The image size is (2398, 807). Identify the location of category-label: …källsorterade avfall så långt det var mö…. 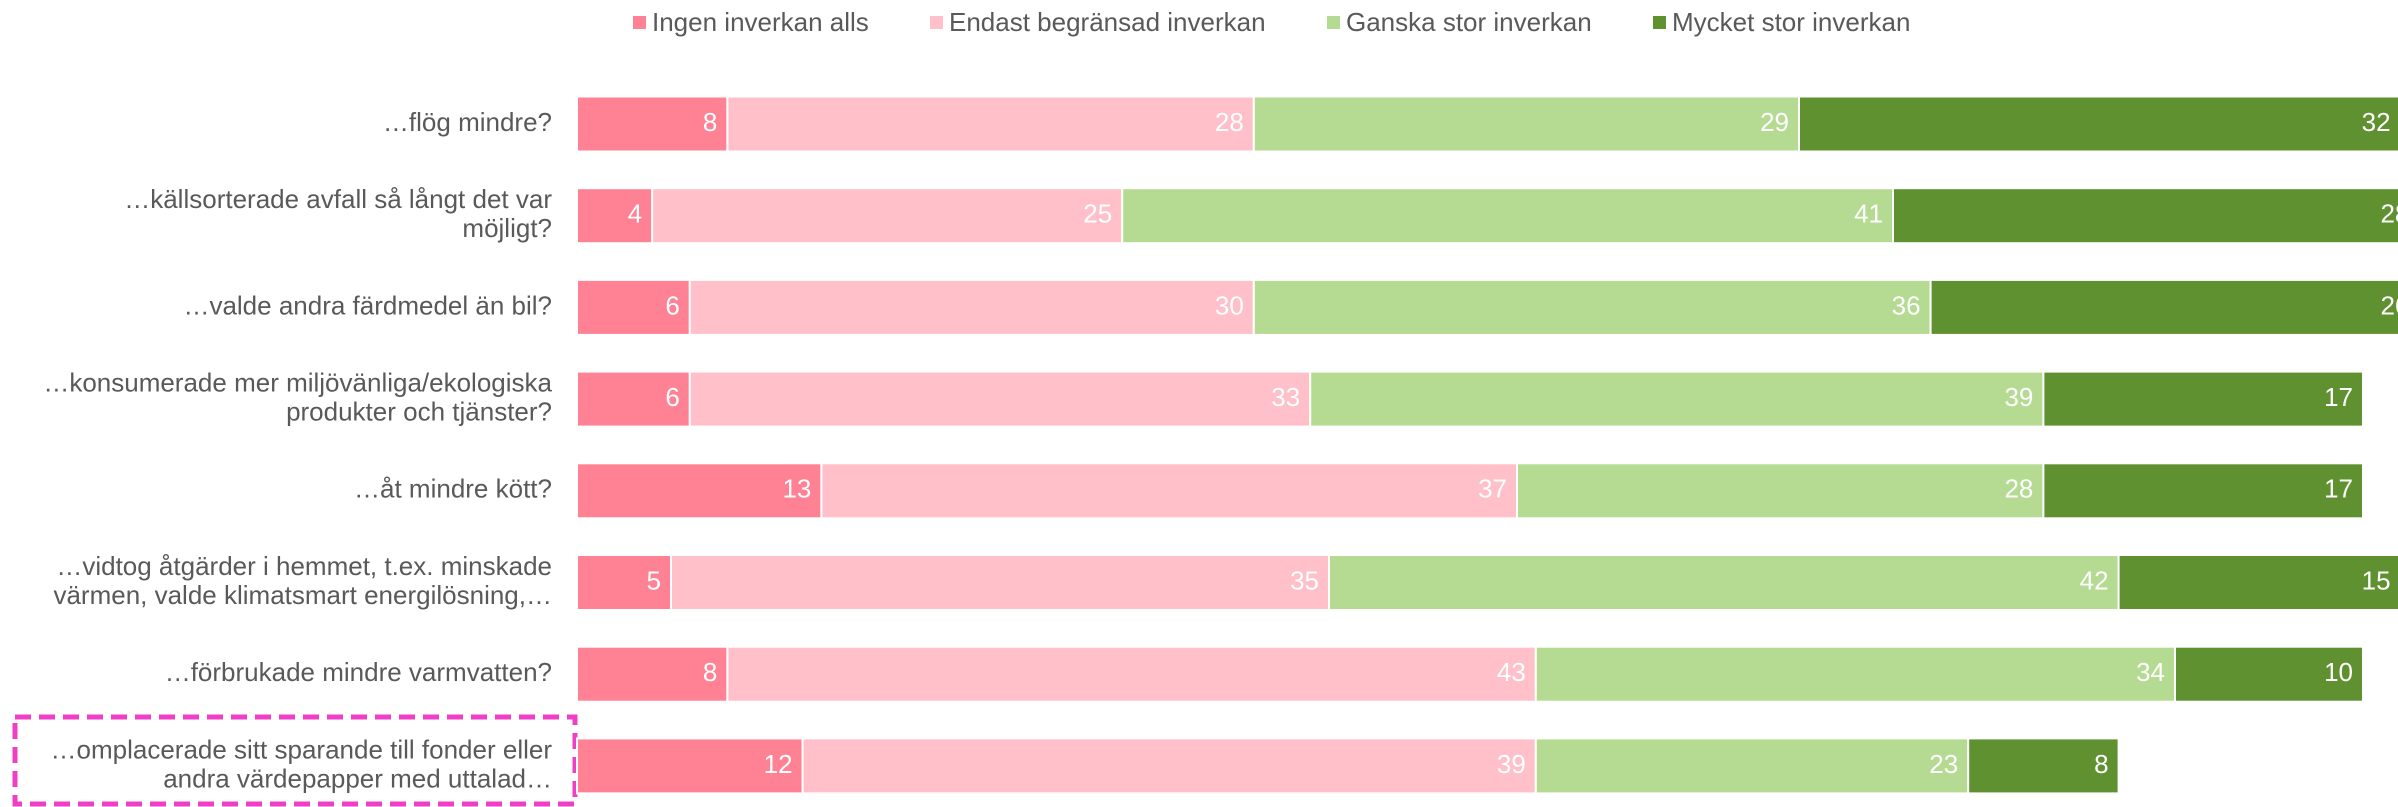
(338, 213).